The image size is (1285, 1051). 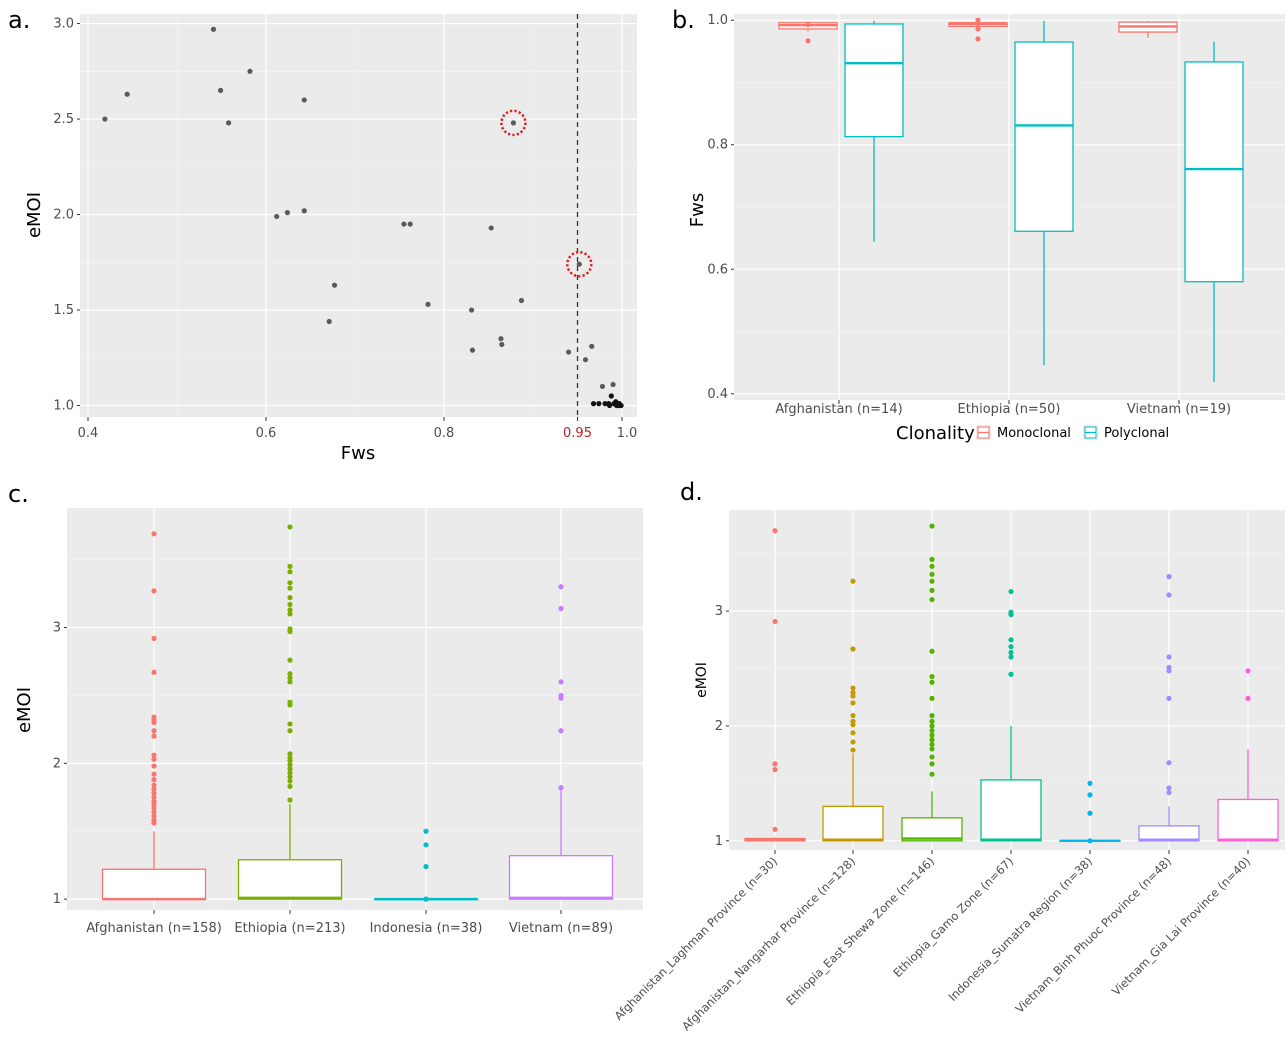 What do you see at coordinates (57, 763) in the screenshot?
I see `panel-c-ytick-label: 2` at bounding box center [57, 763].